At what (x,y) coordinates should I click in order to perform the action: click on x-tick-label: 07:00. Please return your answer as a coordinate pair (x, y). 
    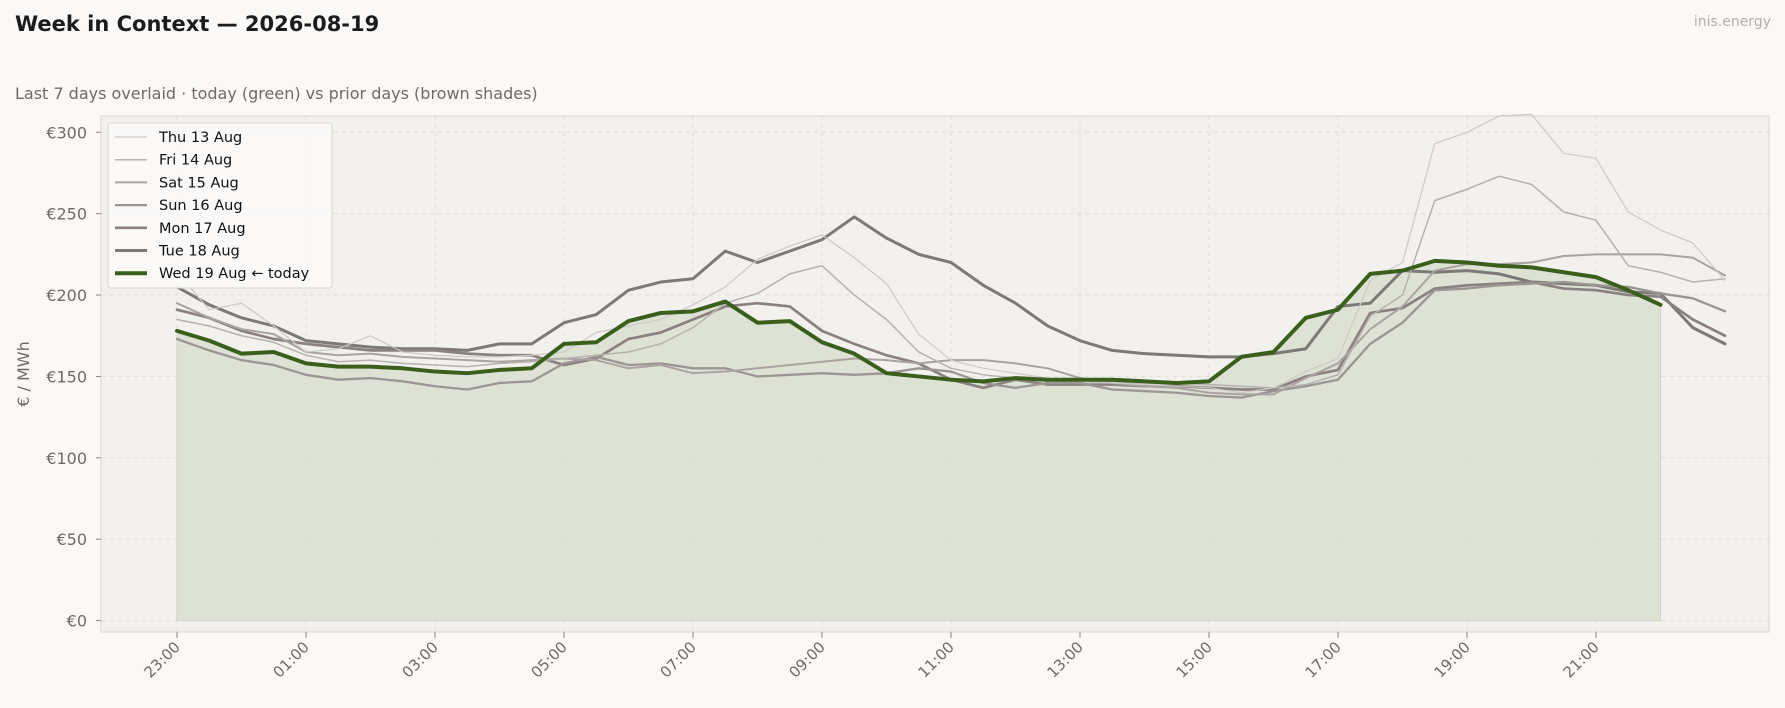
    Looking at the image, I should click on (678, 659).